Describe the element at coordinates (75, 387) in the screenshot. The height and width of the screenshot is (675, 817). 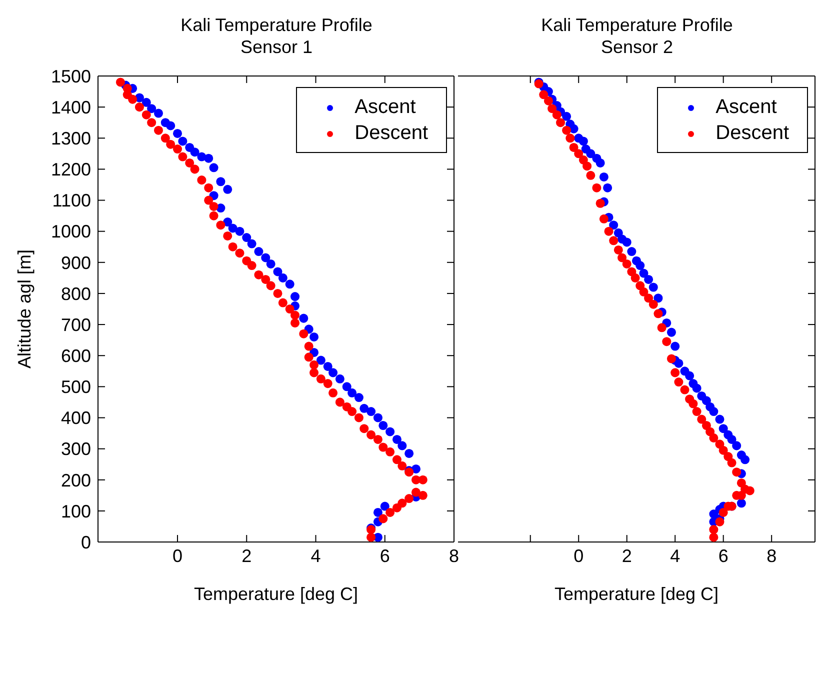
I see `y-tick-label: 500` at that location.